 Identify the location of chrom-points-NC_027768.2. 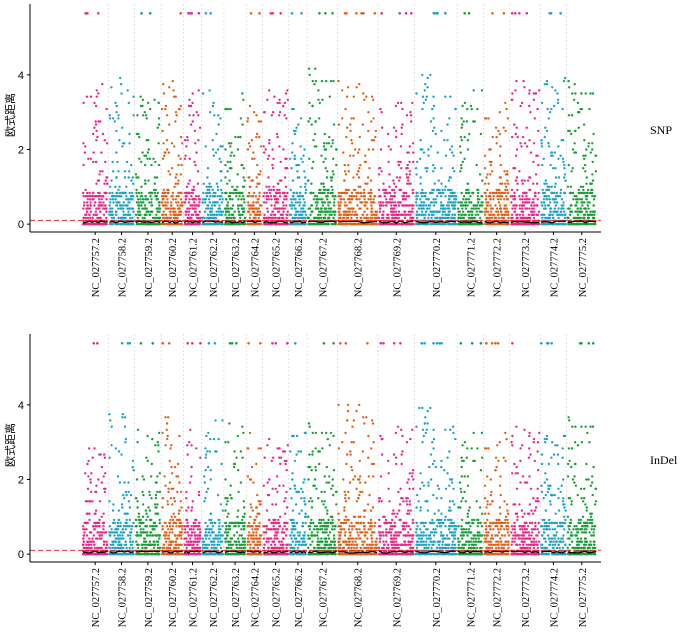
(358, 119).